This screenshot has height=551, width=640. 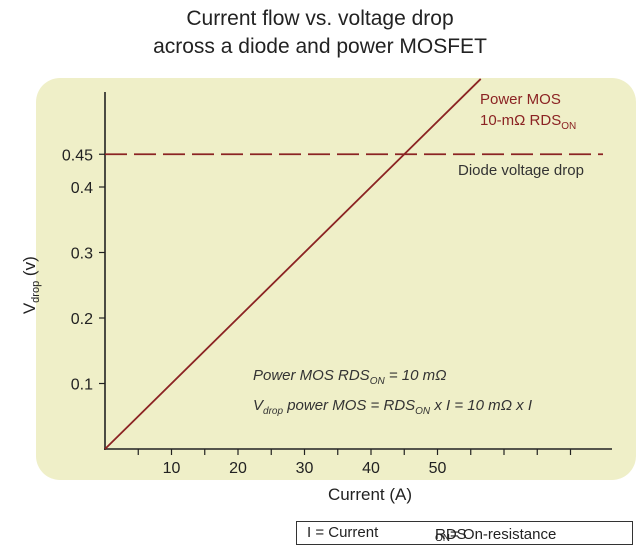 What do you see at coordinates (273, 411) in the screenshot?
I see `equation-2-vsub: drop` at bounding box center [273, 411].